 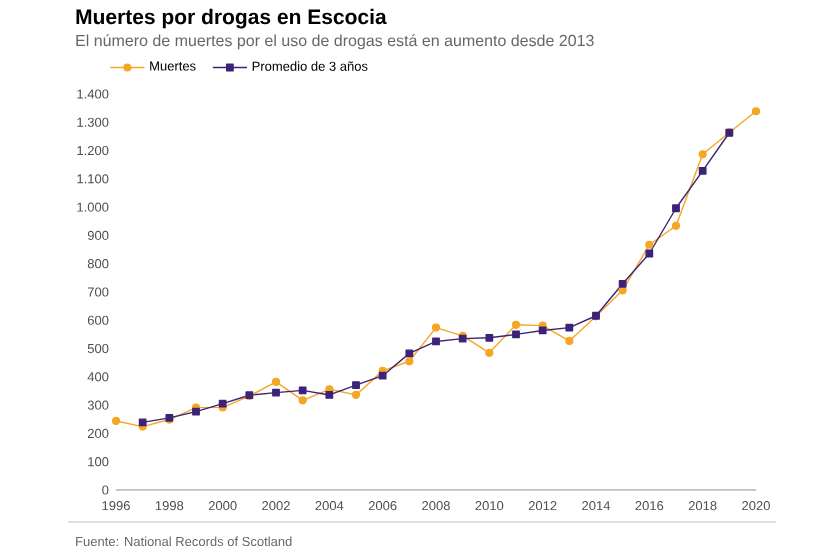 What do you see at coordinates (231, 18) in the screenshot?
I see `chart-title: Muertes por drogas en Escocia` at bounding box center [231, 18].